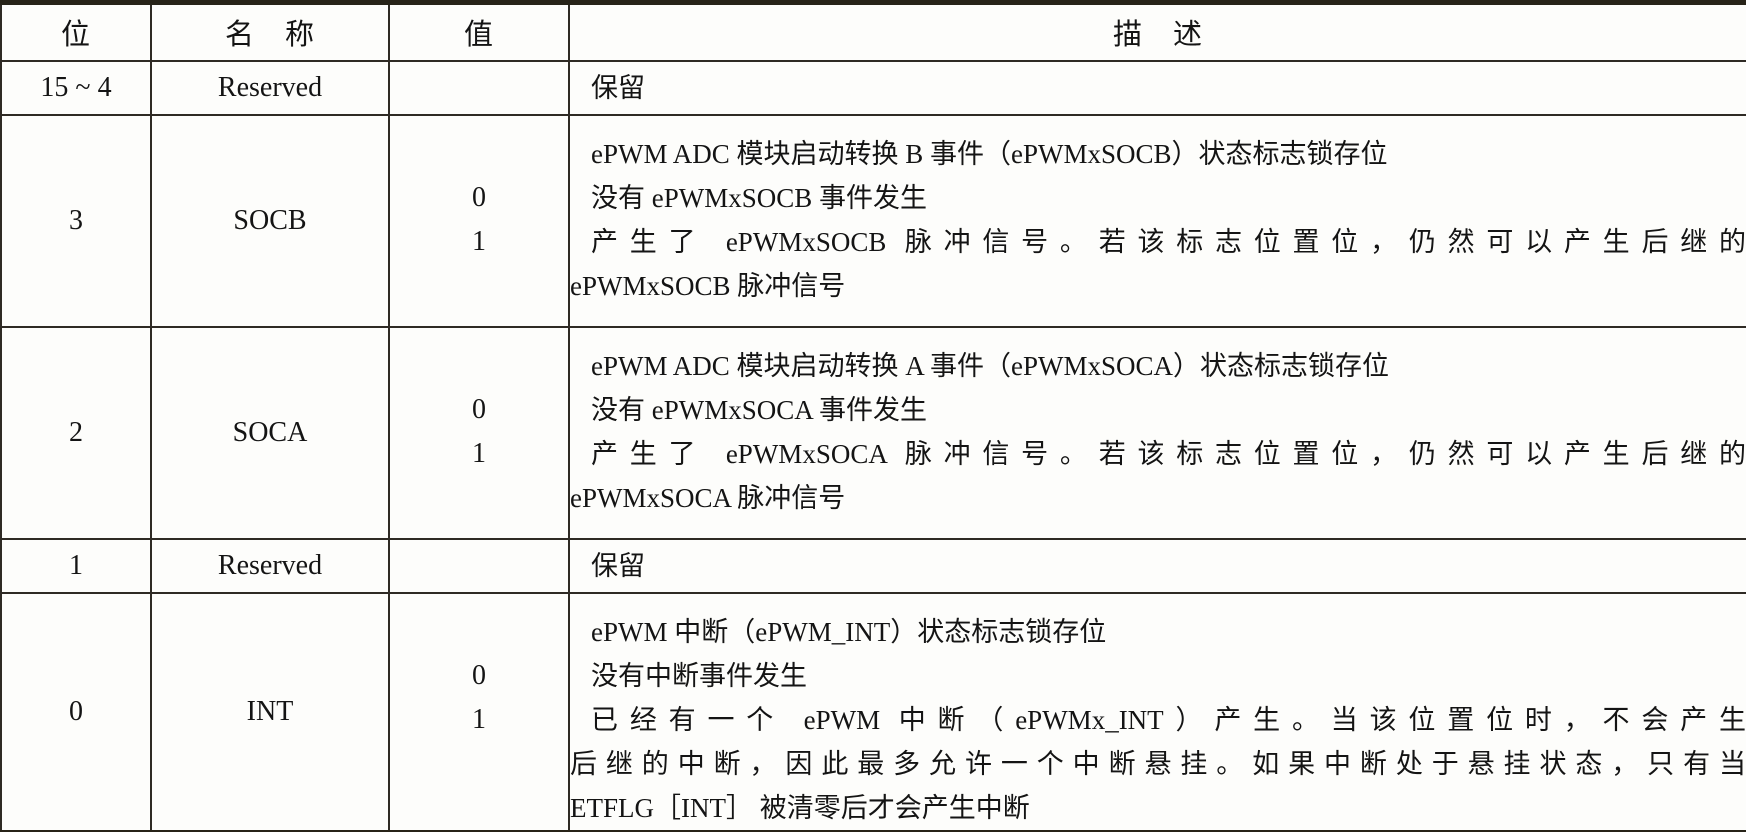 The height and width of the screenshot is (832, 1746). I want to click on desc-line: ePWMxSOCA 脉冲信号, so click(708, 497).